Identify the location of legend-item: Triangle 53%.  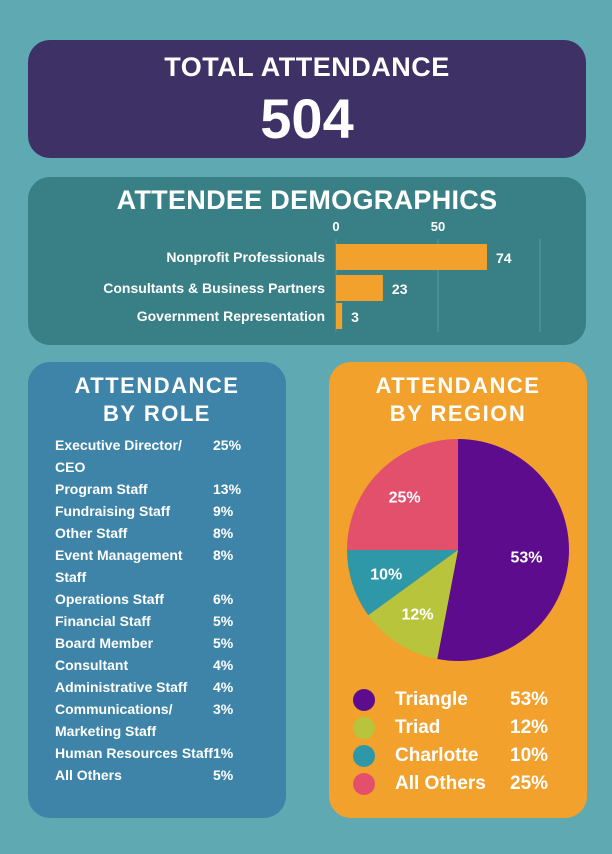
(468, 700).